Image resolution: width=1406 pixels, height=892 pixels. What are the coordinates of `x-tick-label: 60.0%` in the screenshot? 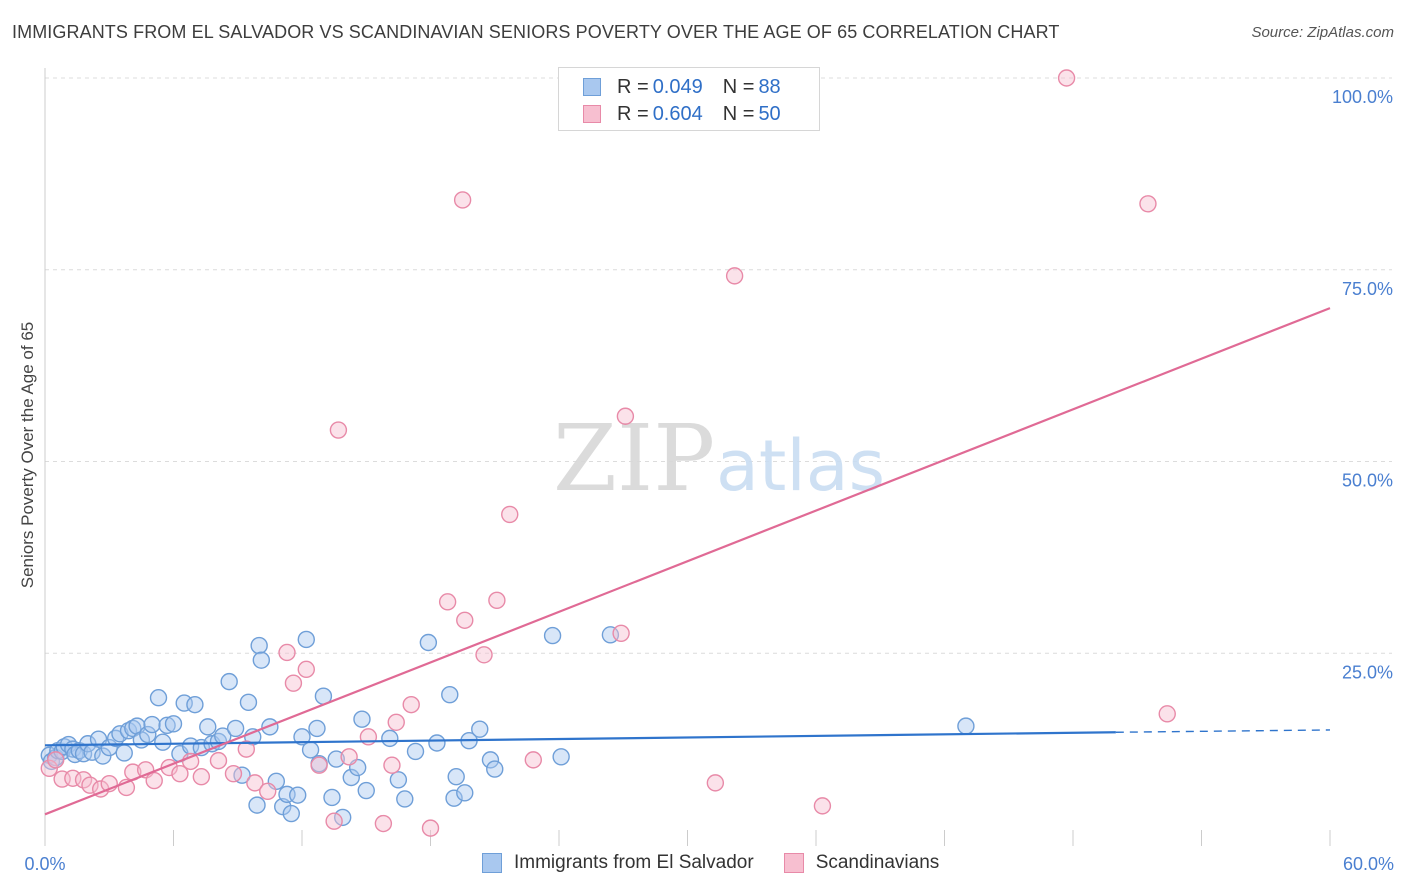 It's located at (1368, 864).